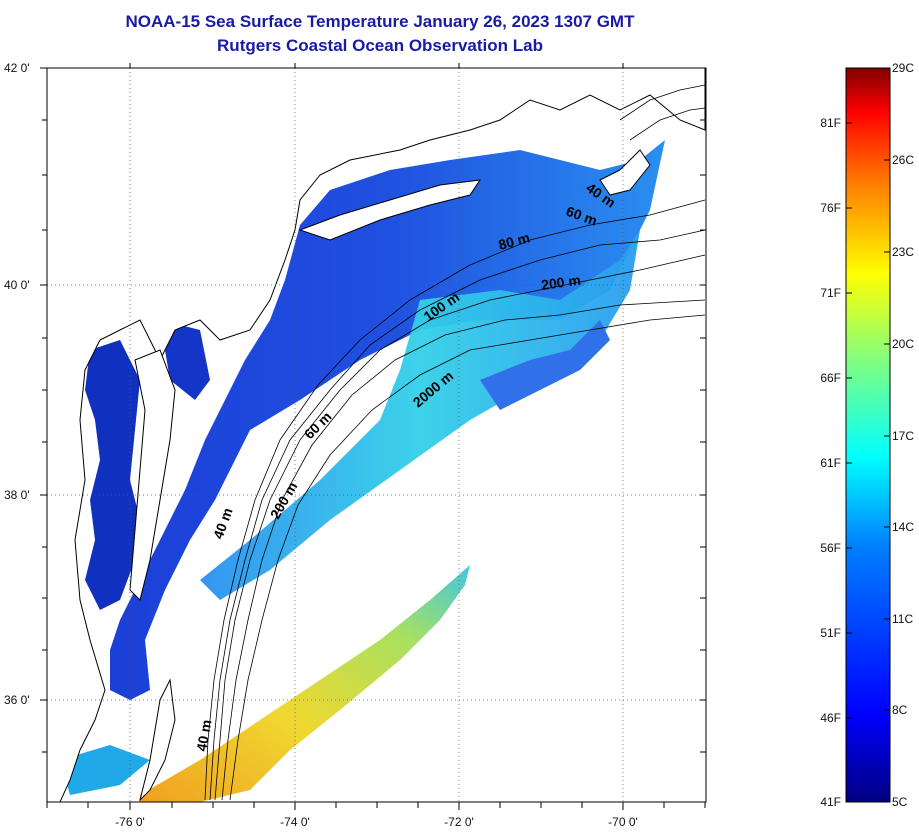 Image resolution: width=919 pixels, height=832 pixels. I want to click on colorbar-c-label: 20C, so click(903, 344).